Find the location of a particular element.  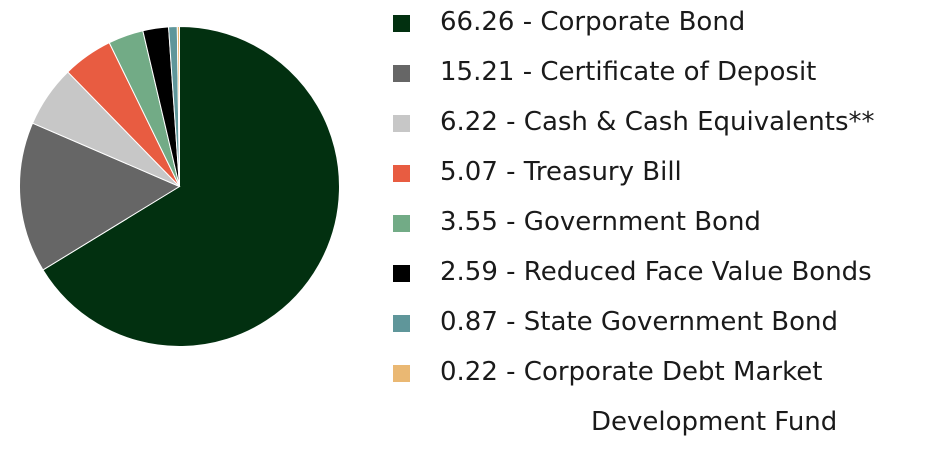

legend-label: 2.59 - Reduced Face Value Bonds is located at coordinates (656, 272).